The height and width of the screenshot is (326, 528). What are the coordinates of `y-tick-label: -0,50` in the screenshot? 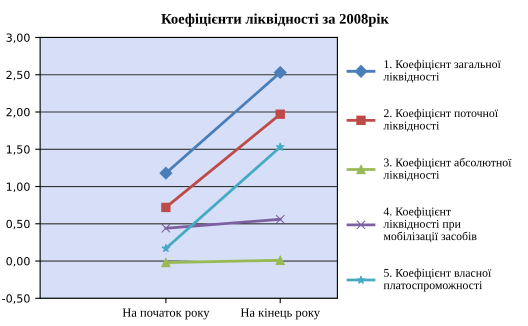 It's located at (16, 299).